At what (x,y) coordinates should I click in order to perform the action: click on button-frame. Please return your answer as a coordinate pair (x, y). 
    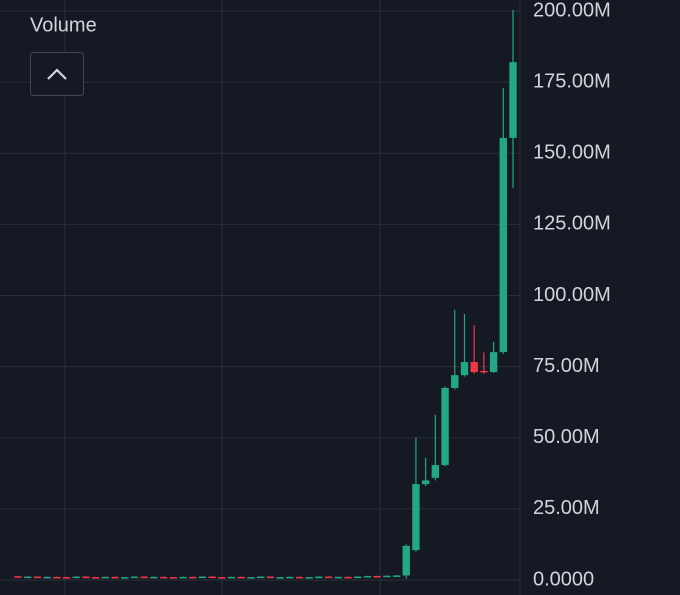
    Looking at the image, I should click on (57, 74).